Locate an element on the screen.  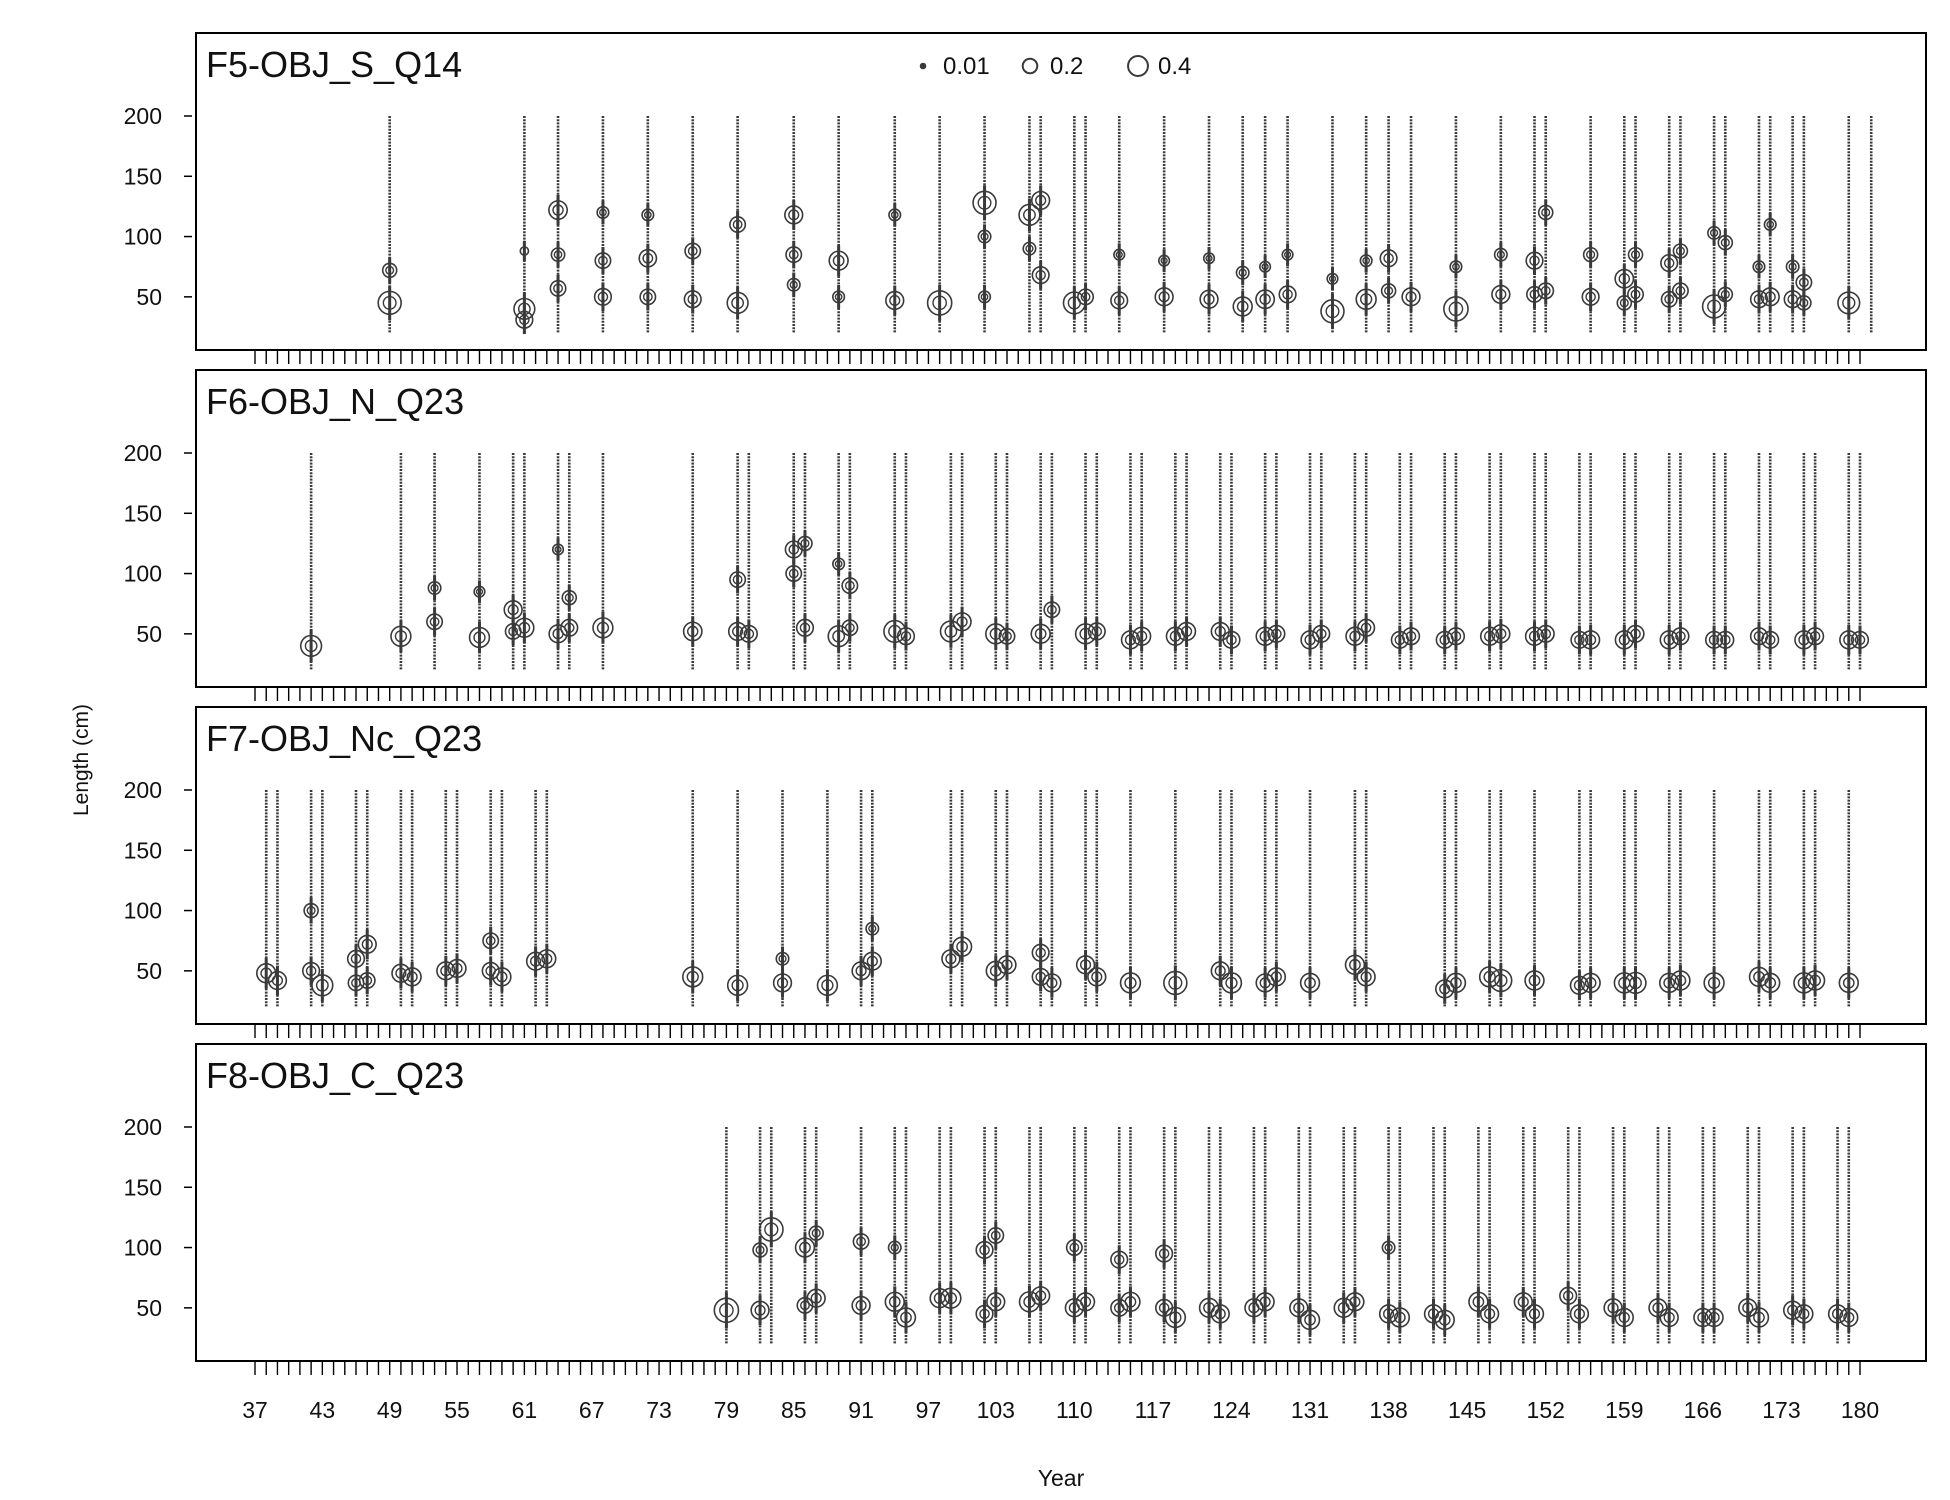
x-tick-label: 49 is located at coordinates (390, 1410).